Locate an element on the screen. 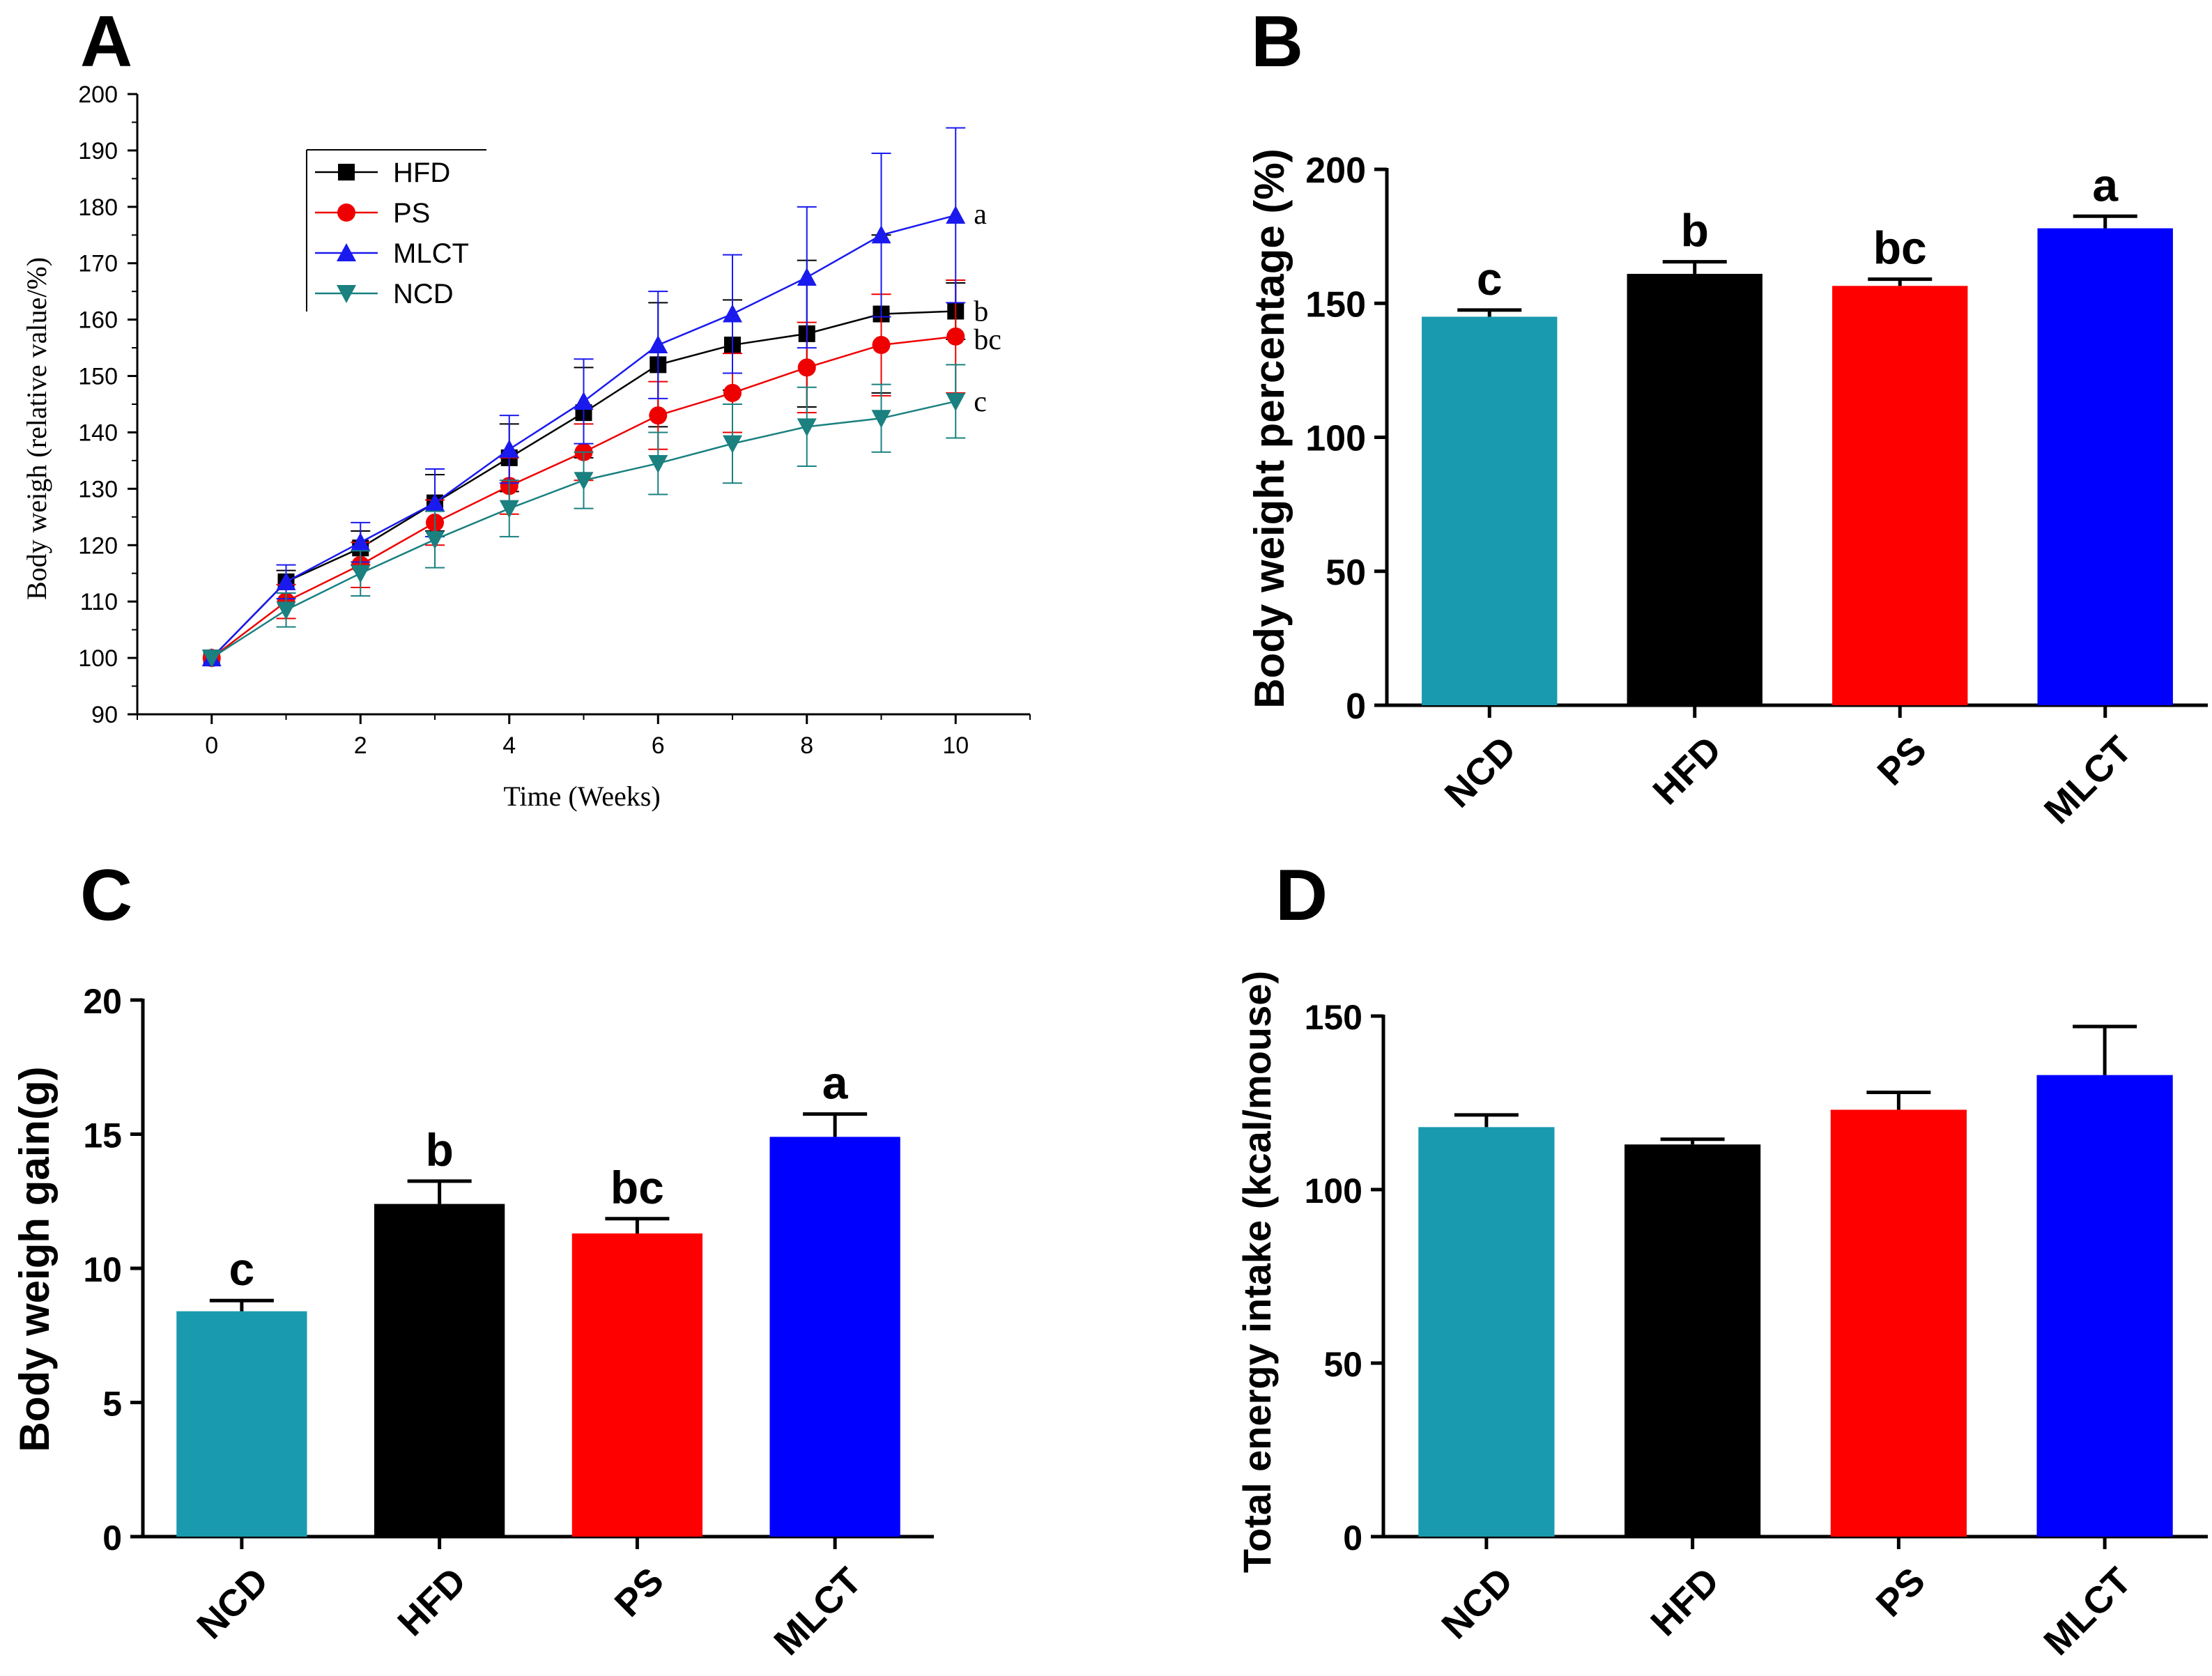  y-axis-title: Body weigh (relative value/%) is located at coordinates (36, 428).